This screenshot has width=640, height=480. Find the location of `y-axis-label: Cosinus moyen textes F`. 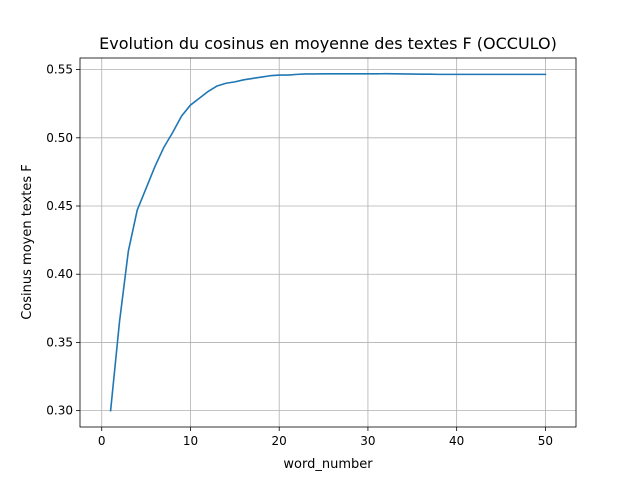

y-axis-label: Cosinus moyen textes F is located at coordinates (27, 242).